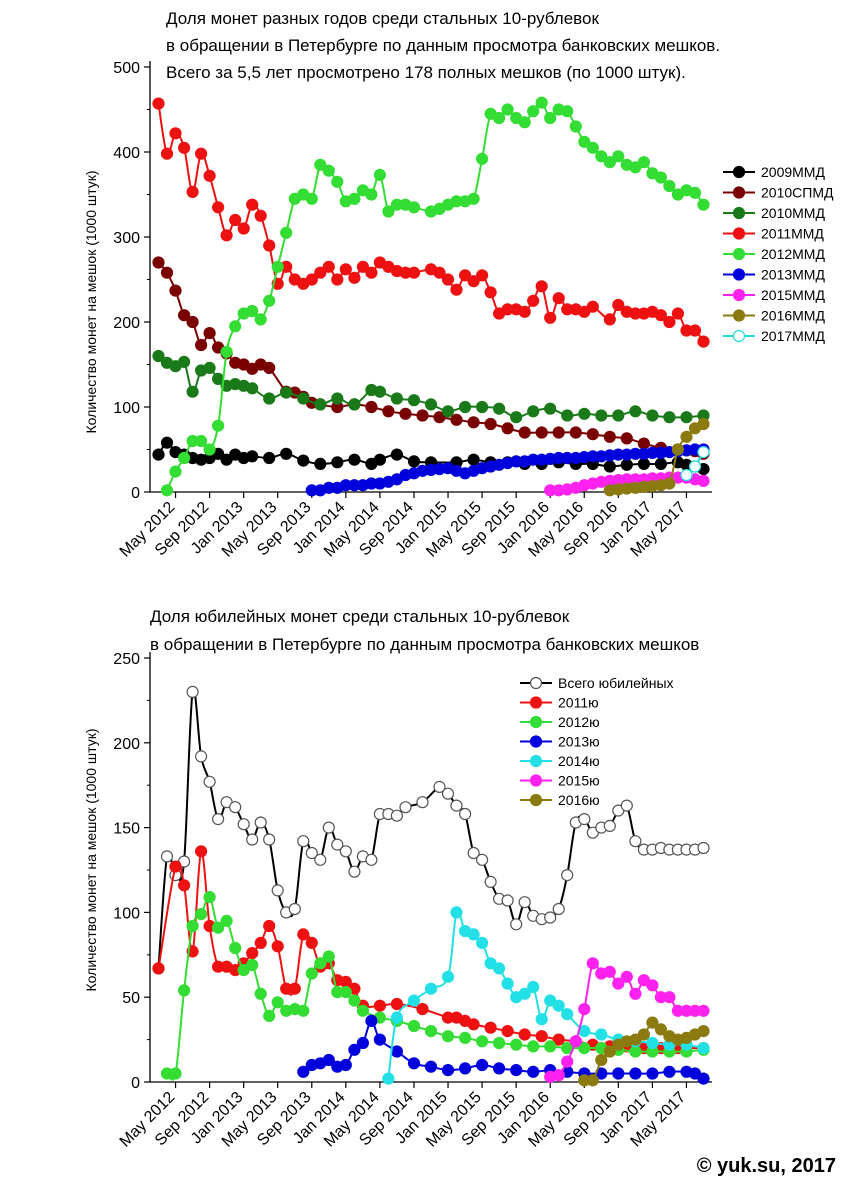 The image size is (847, 1180). I want to click on legend-label: 2017ММД, so click(793, 336).